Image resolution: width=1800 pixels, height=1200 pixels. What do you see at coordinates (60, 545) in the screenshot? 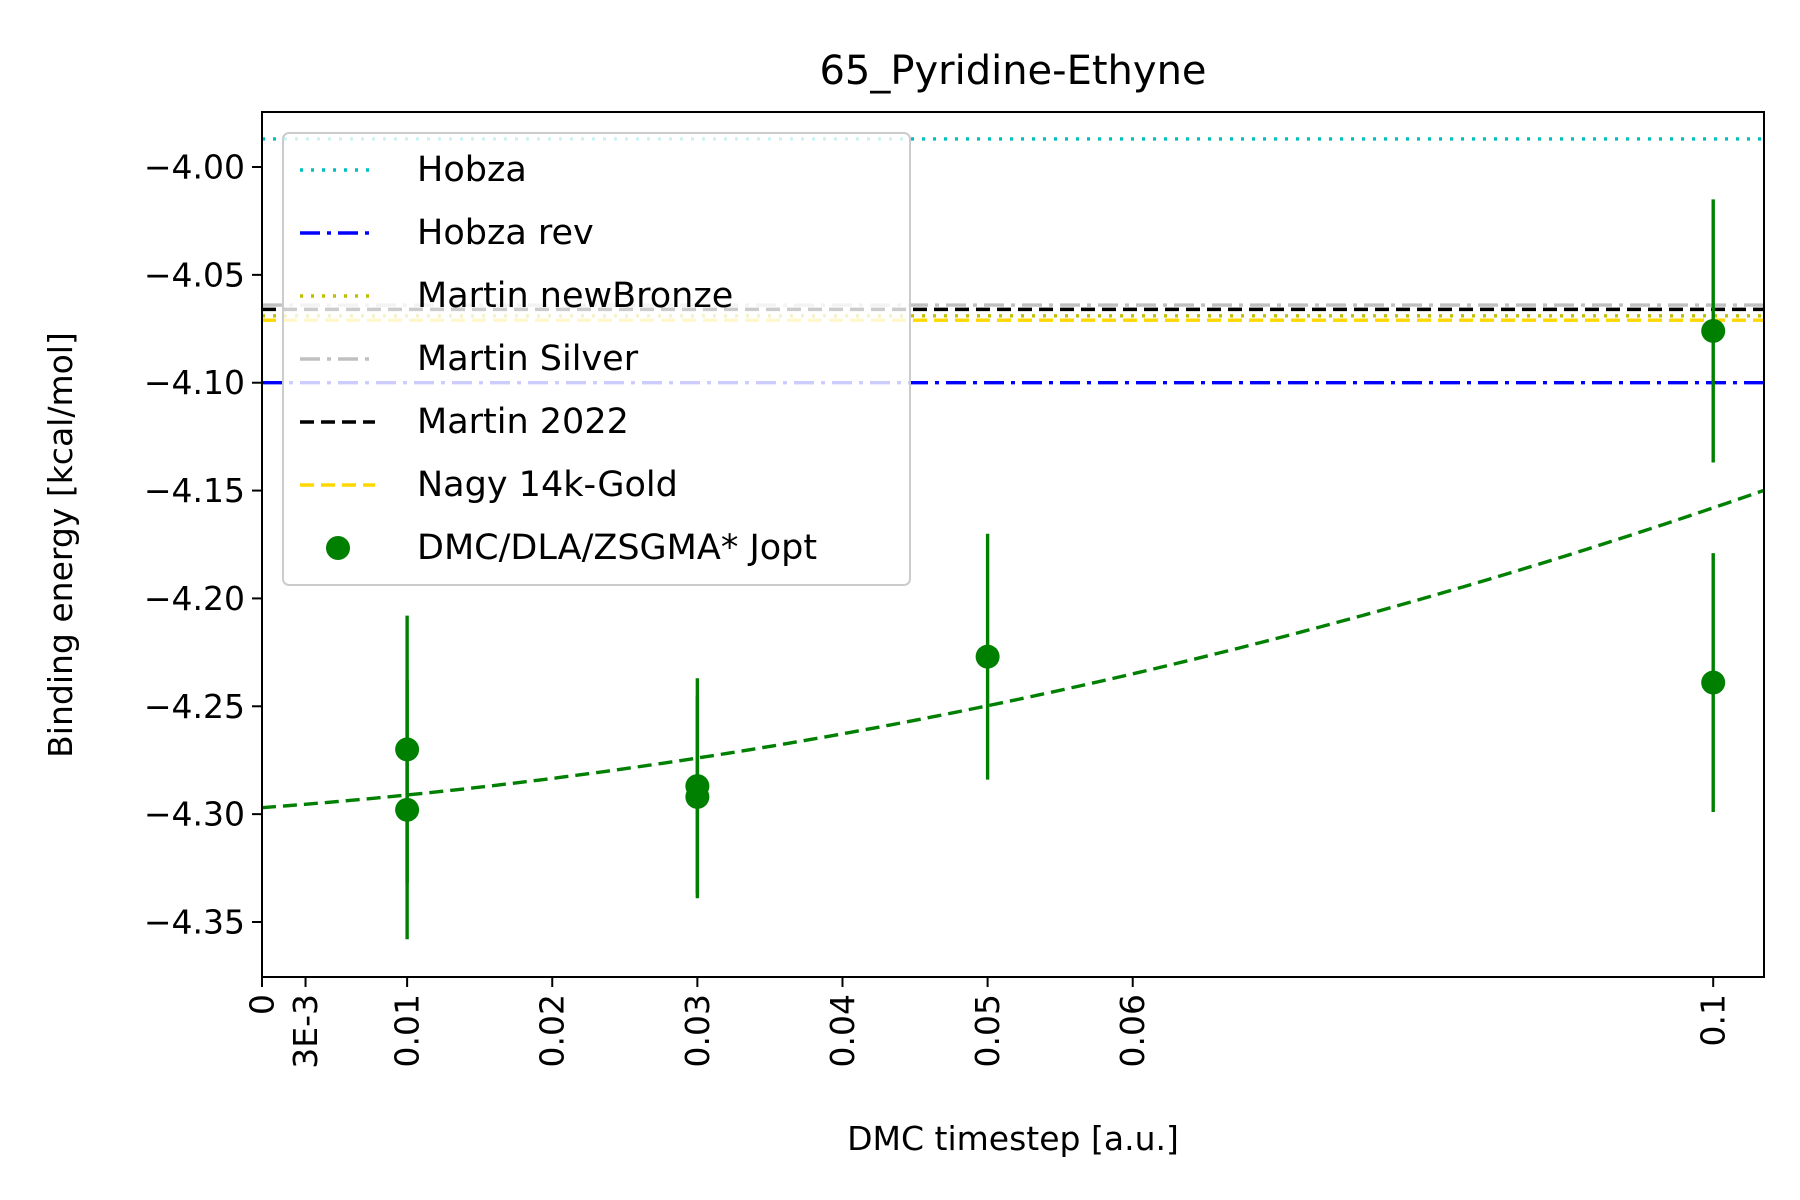
I see `y-axis-label: Binding energy [kcal/mol]` at bounding box center [60, 545].